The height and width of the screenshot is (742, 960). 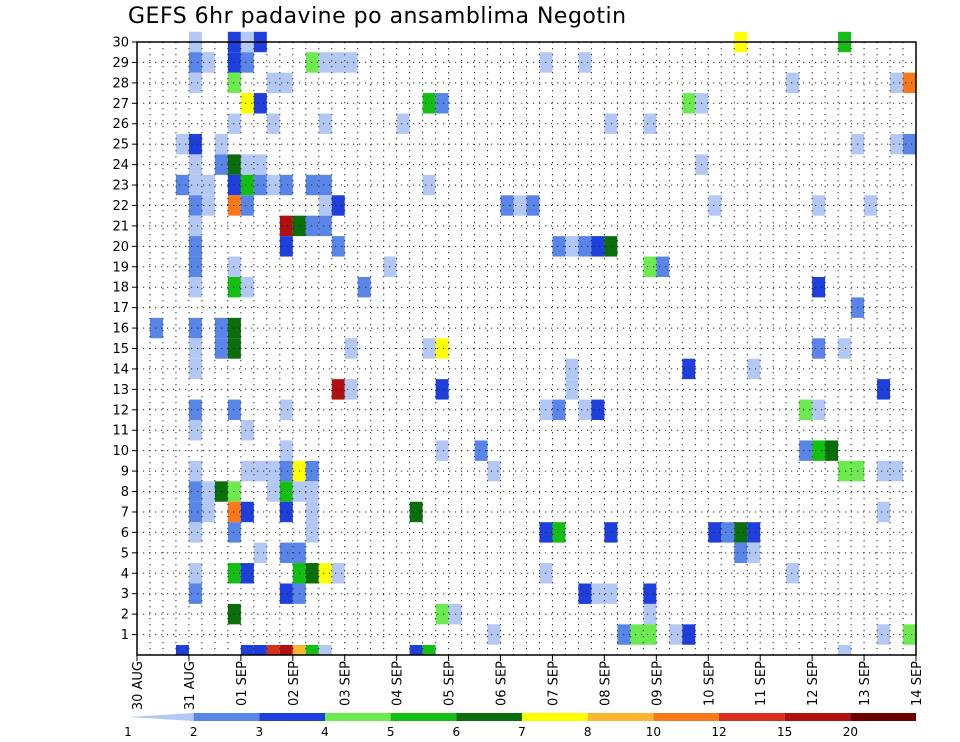 I want to click on y-tick-label: 27, so click(x=120, y=104).